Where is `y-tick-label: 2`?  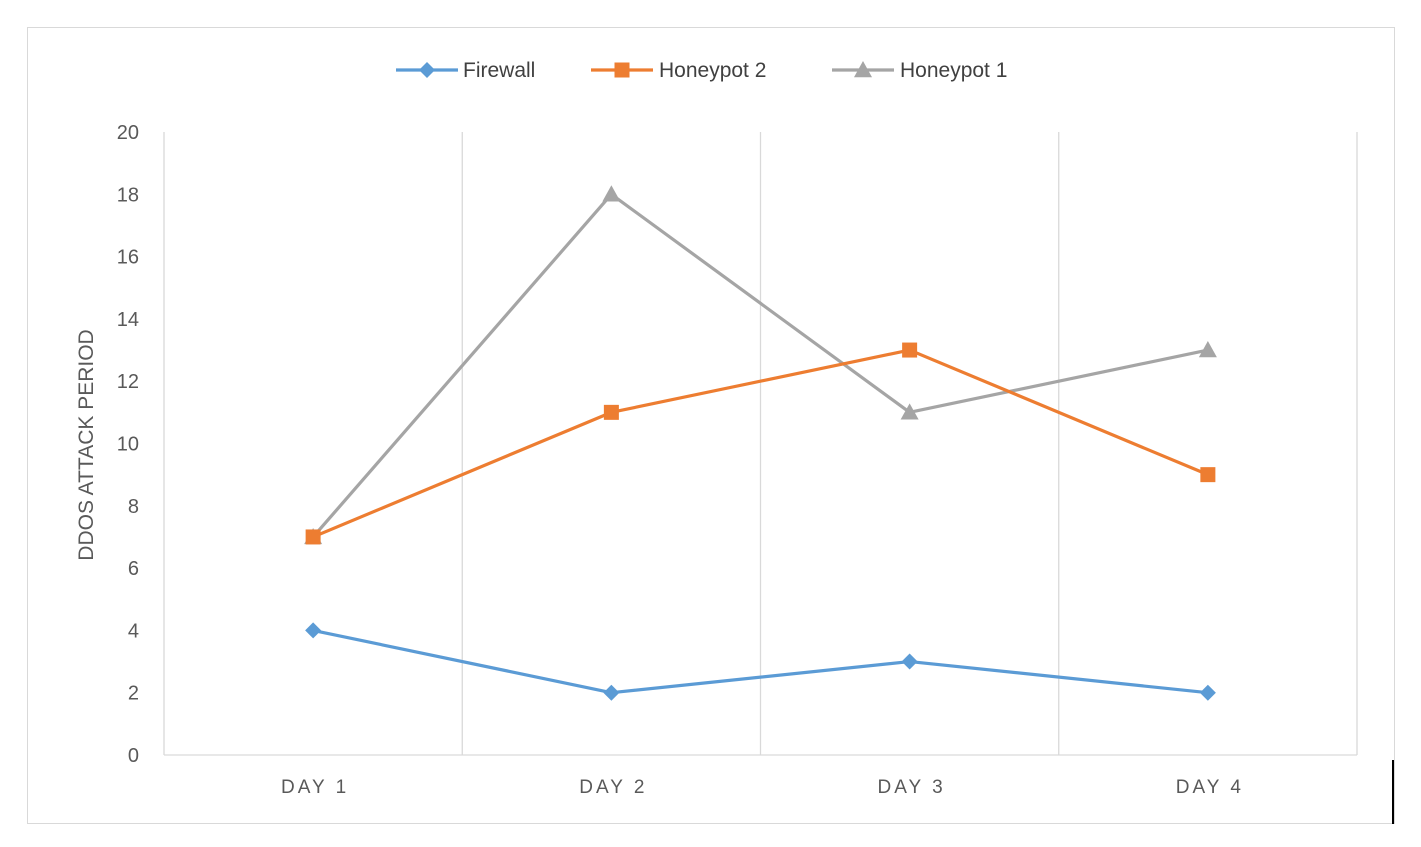 y-tick-label: 2 is located at coordinates (133, 694).